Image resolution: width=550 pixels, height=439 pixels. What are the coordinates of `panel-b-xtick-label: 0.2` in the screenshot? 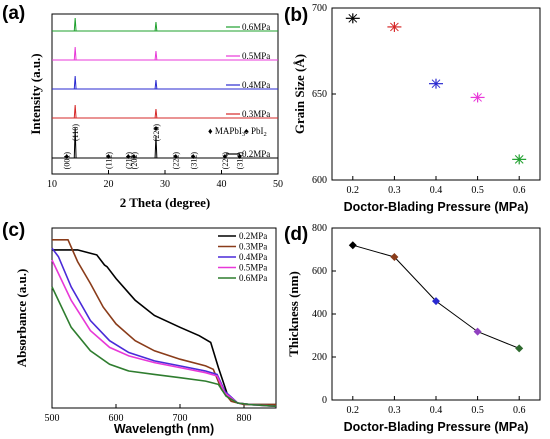 It's located at (353, 190).